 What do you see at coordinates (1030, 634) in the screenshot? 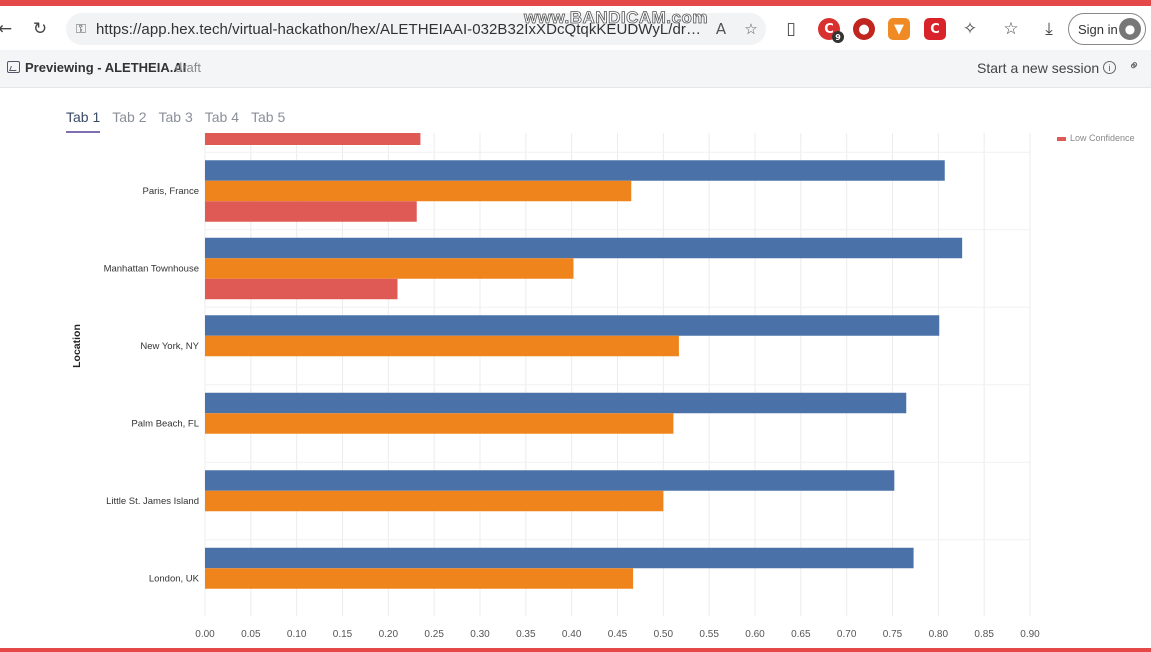
I see `x-tick-label: 0.90` at bounding box center [1030, 634].